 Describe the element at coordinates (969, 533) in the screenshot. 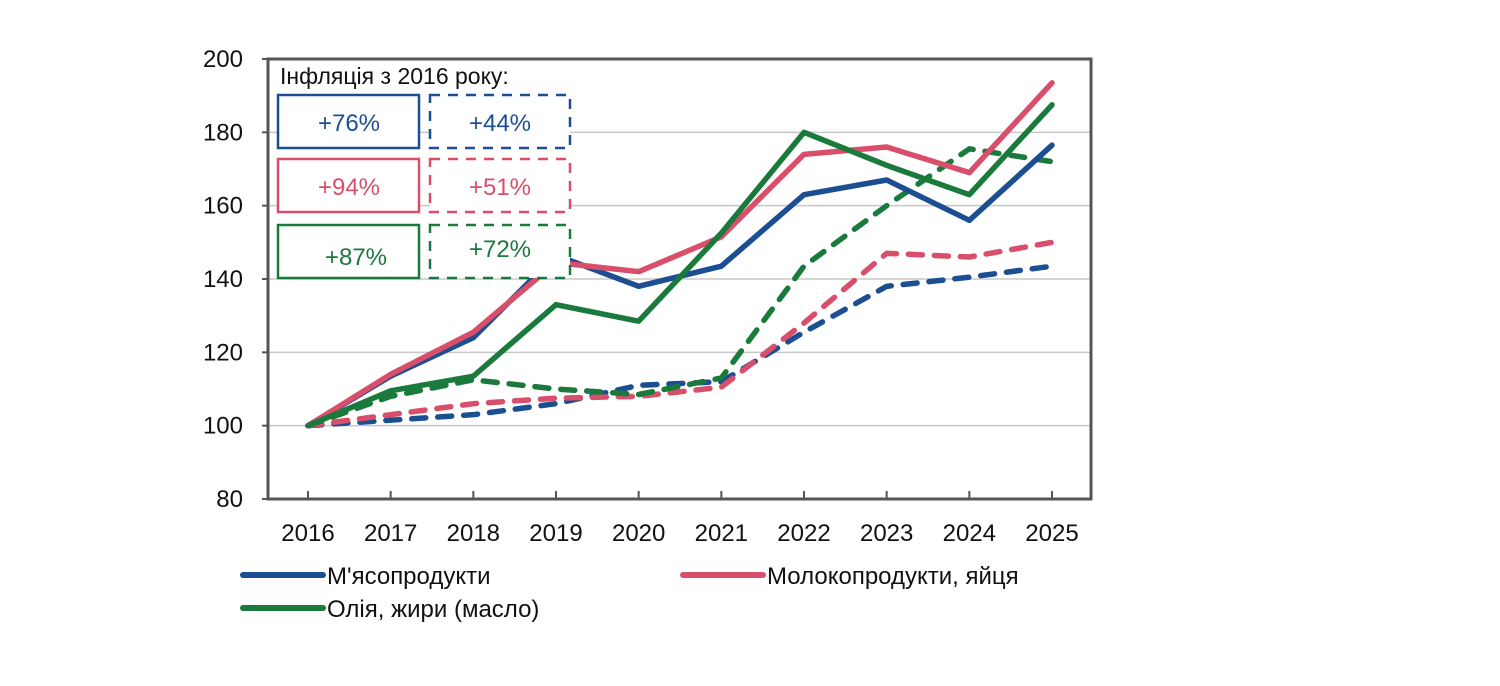

I see `x-tick-label: 2024` at that location.